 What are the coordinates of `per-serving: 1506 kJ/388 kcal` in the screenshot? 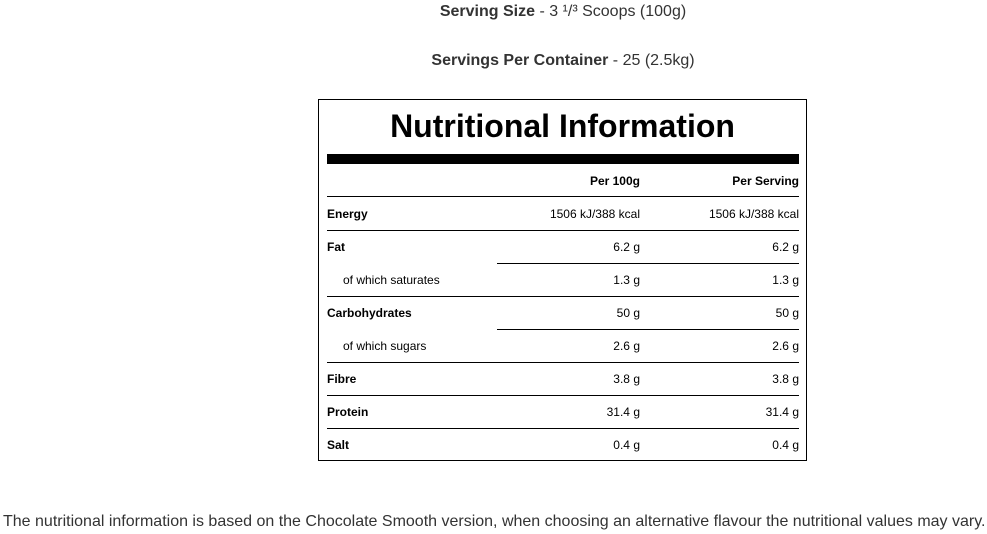 It's located at (753, 214).